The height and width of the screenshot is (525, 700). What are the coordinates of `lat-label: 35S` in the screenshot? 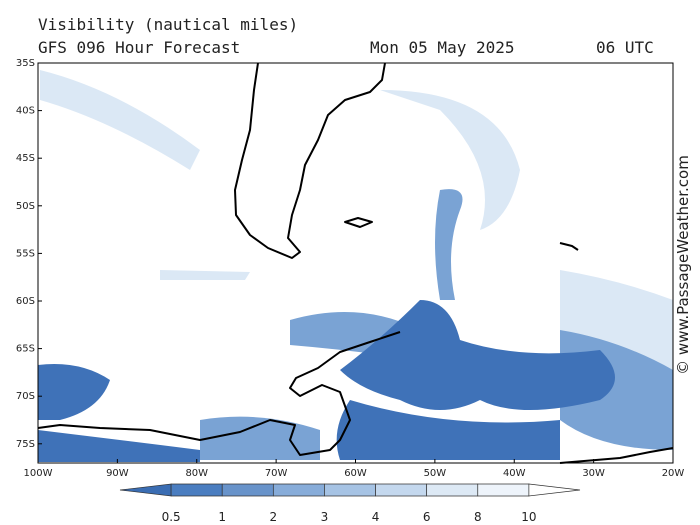 It's located at (25, 63).